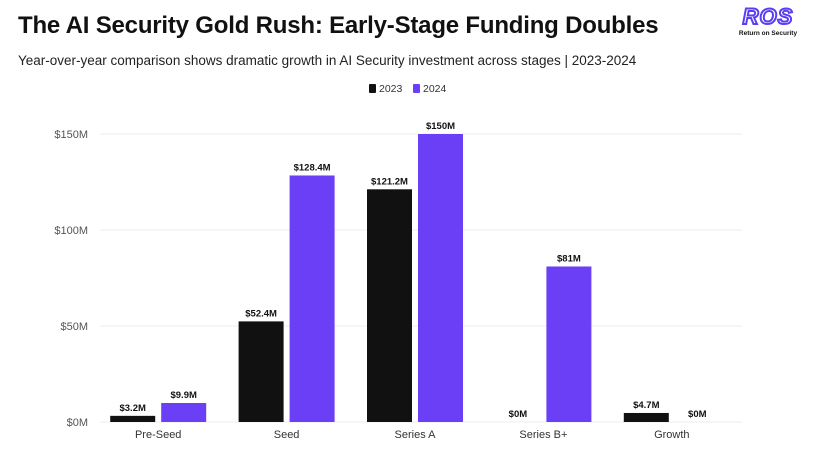 This screenshot has width=818, height=449. What do you see at coordinates (312, 298) in the screenshot?
I see `bar-2024-seed` at bounding box center [312, 298].